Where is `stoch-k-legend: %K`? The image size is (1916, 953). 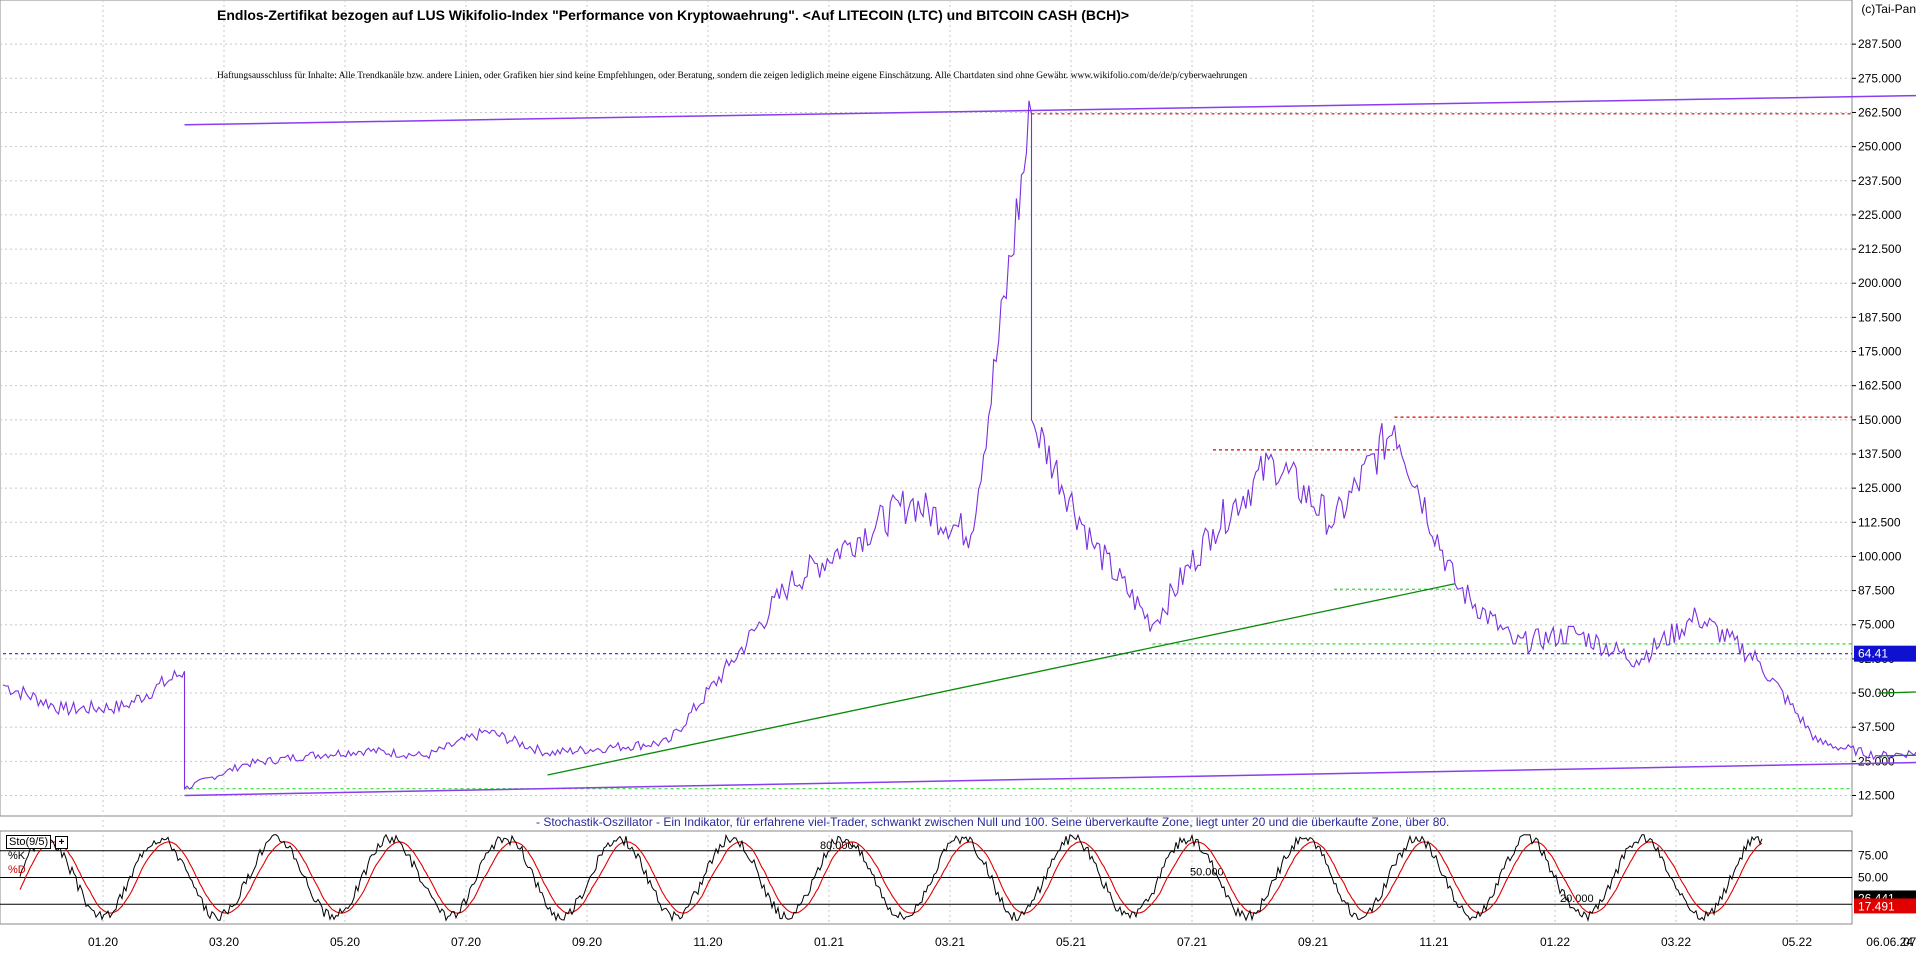 stoch-k-legend: %K is located at coordinates (16, 856).